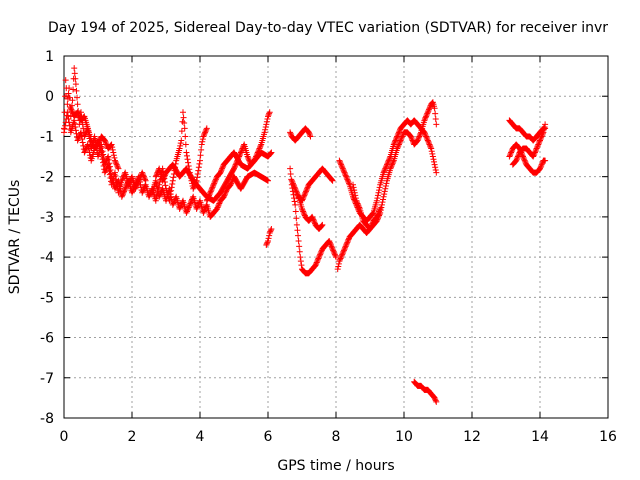  What do you see at coordinates (64, 437) in the screenshot?
I see `x-tick-label: 0` at bounding box center [64, 437].